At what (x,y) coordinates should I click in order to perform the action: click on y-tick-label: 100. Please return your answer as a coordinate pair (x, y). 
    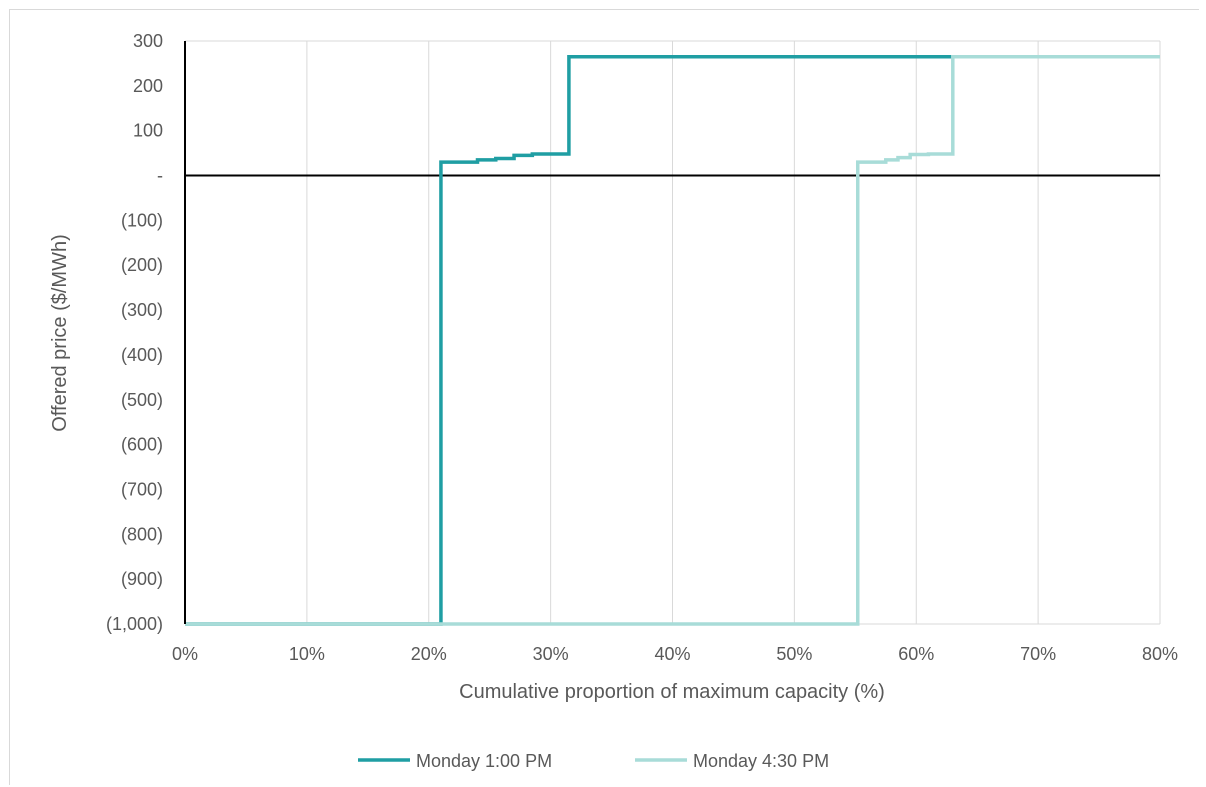
    Looking at the image, I should click on (148, 131).